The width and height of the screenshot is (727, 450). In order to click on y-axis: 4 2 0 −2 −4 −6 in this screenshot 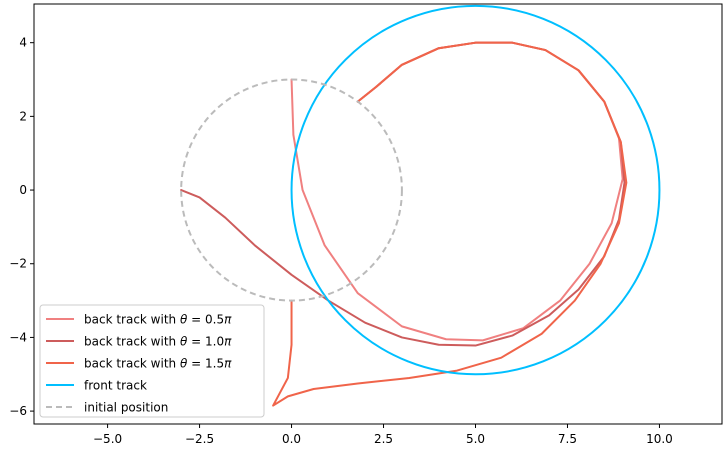, I will do `click(21, 227)`.